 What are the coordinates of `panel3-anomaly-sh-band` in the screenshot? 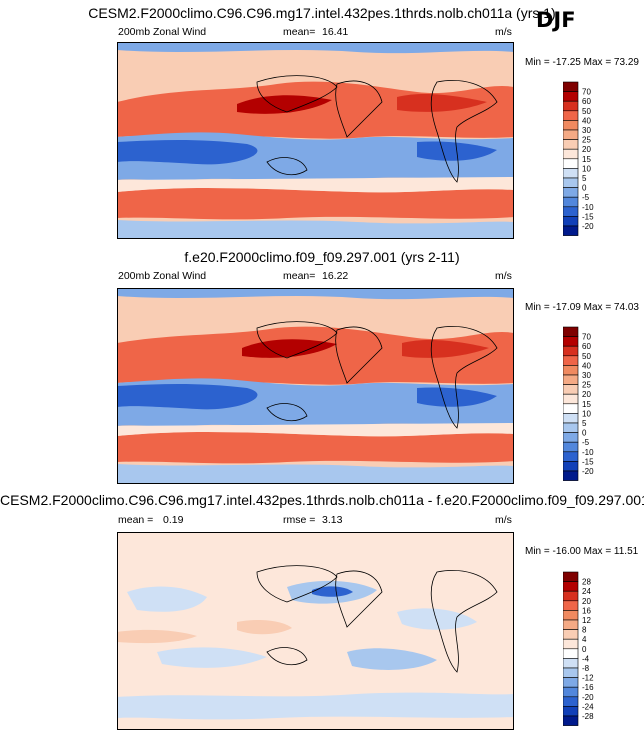 It's located at (315, 706).